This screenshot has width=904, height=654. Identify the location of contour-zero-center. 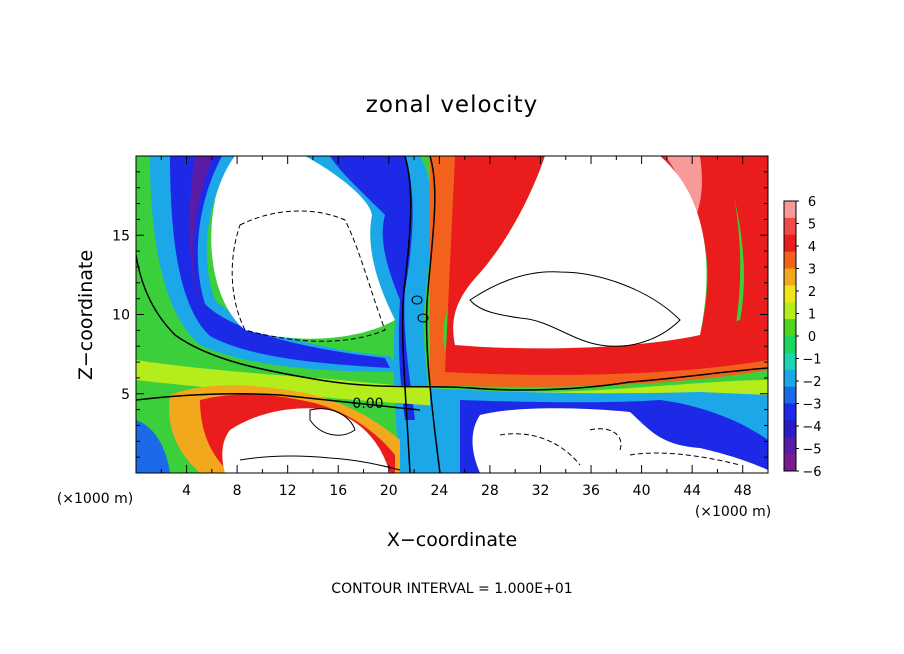
(433, 314).